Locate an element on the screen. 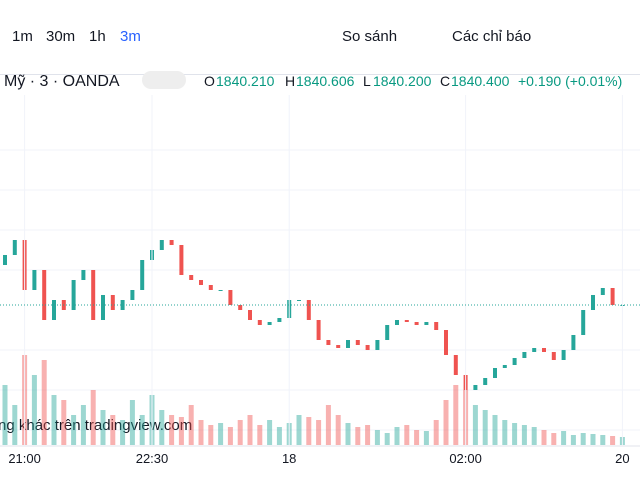 Image resolution: width=640 pixels, height=480 pixels. interval: 1m is located at coordinates (22, 36).